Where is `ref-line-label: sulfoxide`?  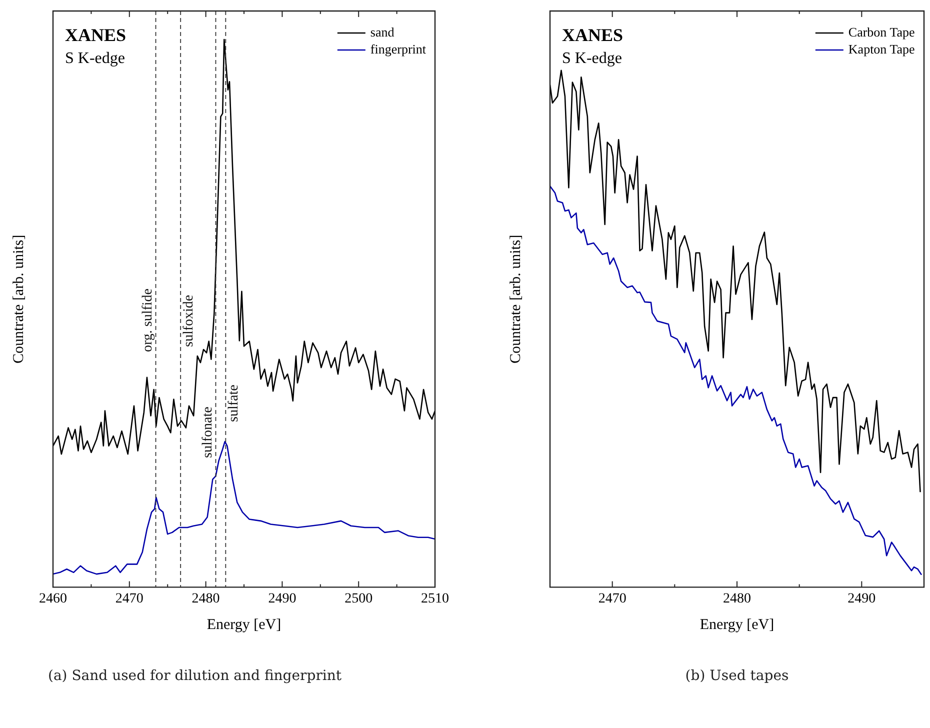 ref-line-label: sulfoxide is located at coordinates (188, 320).